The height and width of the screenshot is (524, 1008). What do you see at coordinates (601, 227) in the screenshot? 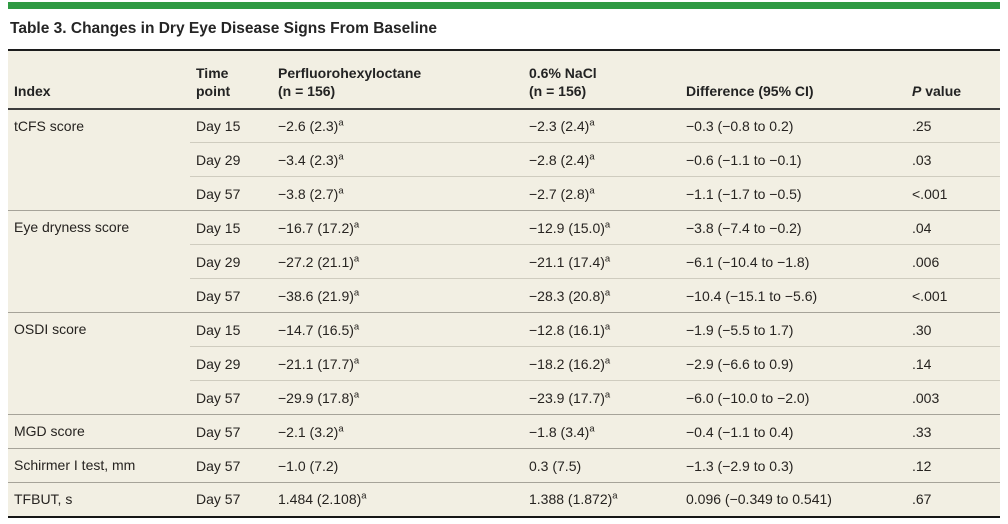
I see `nacl-cell: −12.9 (15.0)a` at bounding box center [601, 227].